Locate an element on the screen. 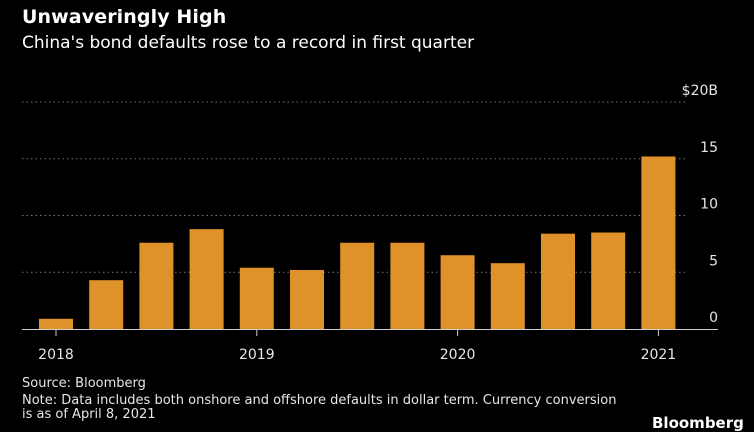 This screenshot has height=432, width=754. bar-2020-q2 is located at coordinates (507, 296).